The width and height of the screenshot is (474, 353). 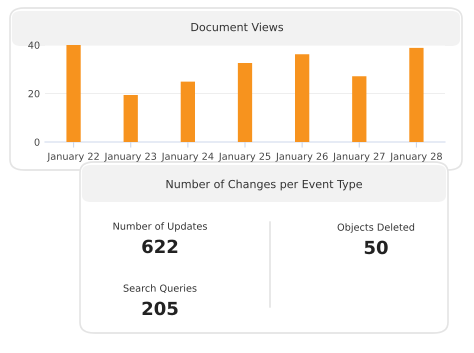 What do you see at coordinates (237, 27) in the screenshot?
I see `chart-title: Document Views` at bounding box center [237, 27].